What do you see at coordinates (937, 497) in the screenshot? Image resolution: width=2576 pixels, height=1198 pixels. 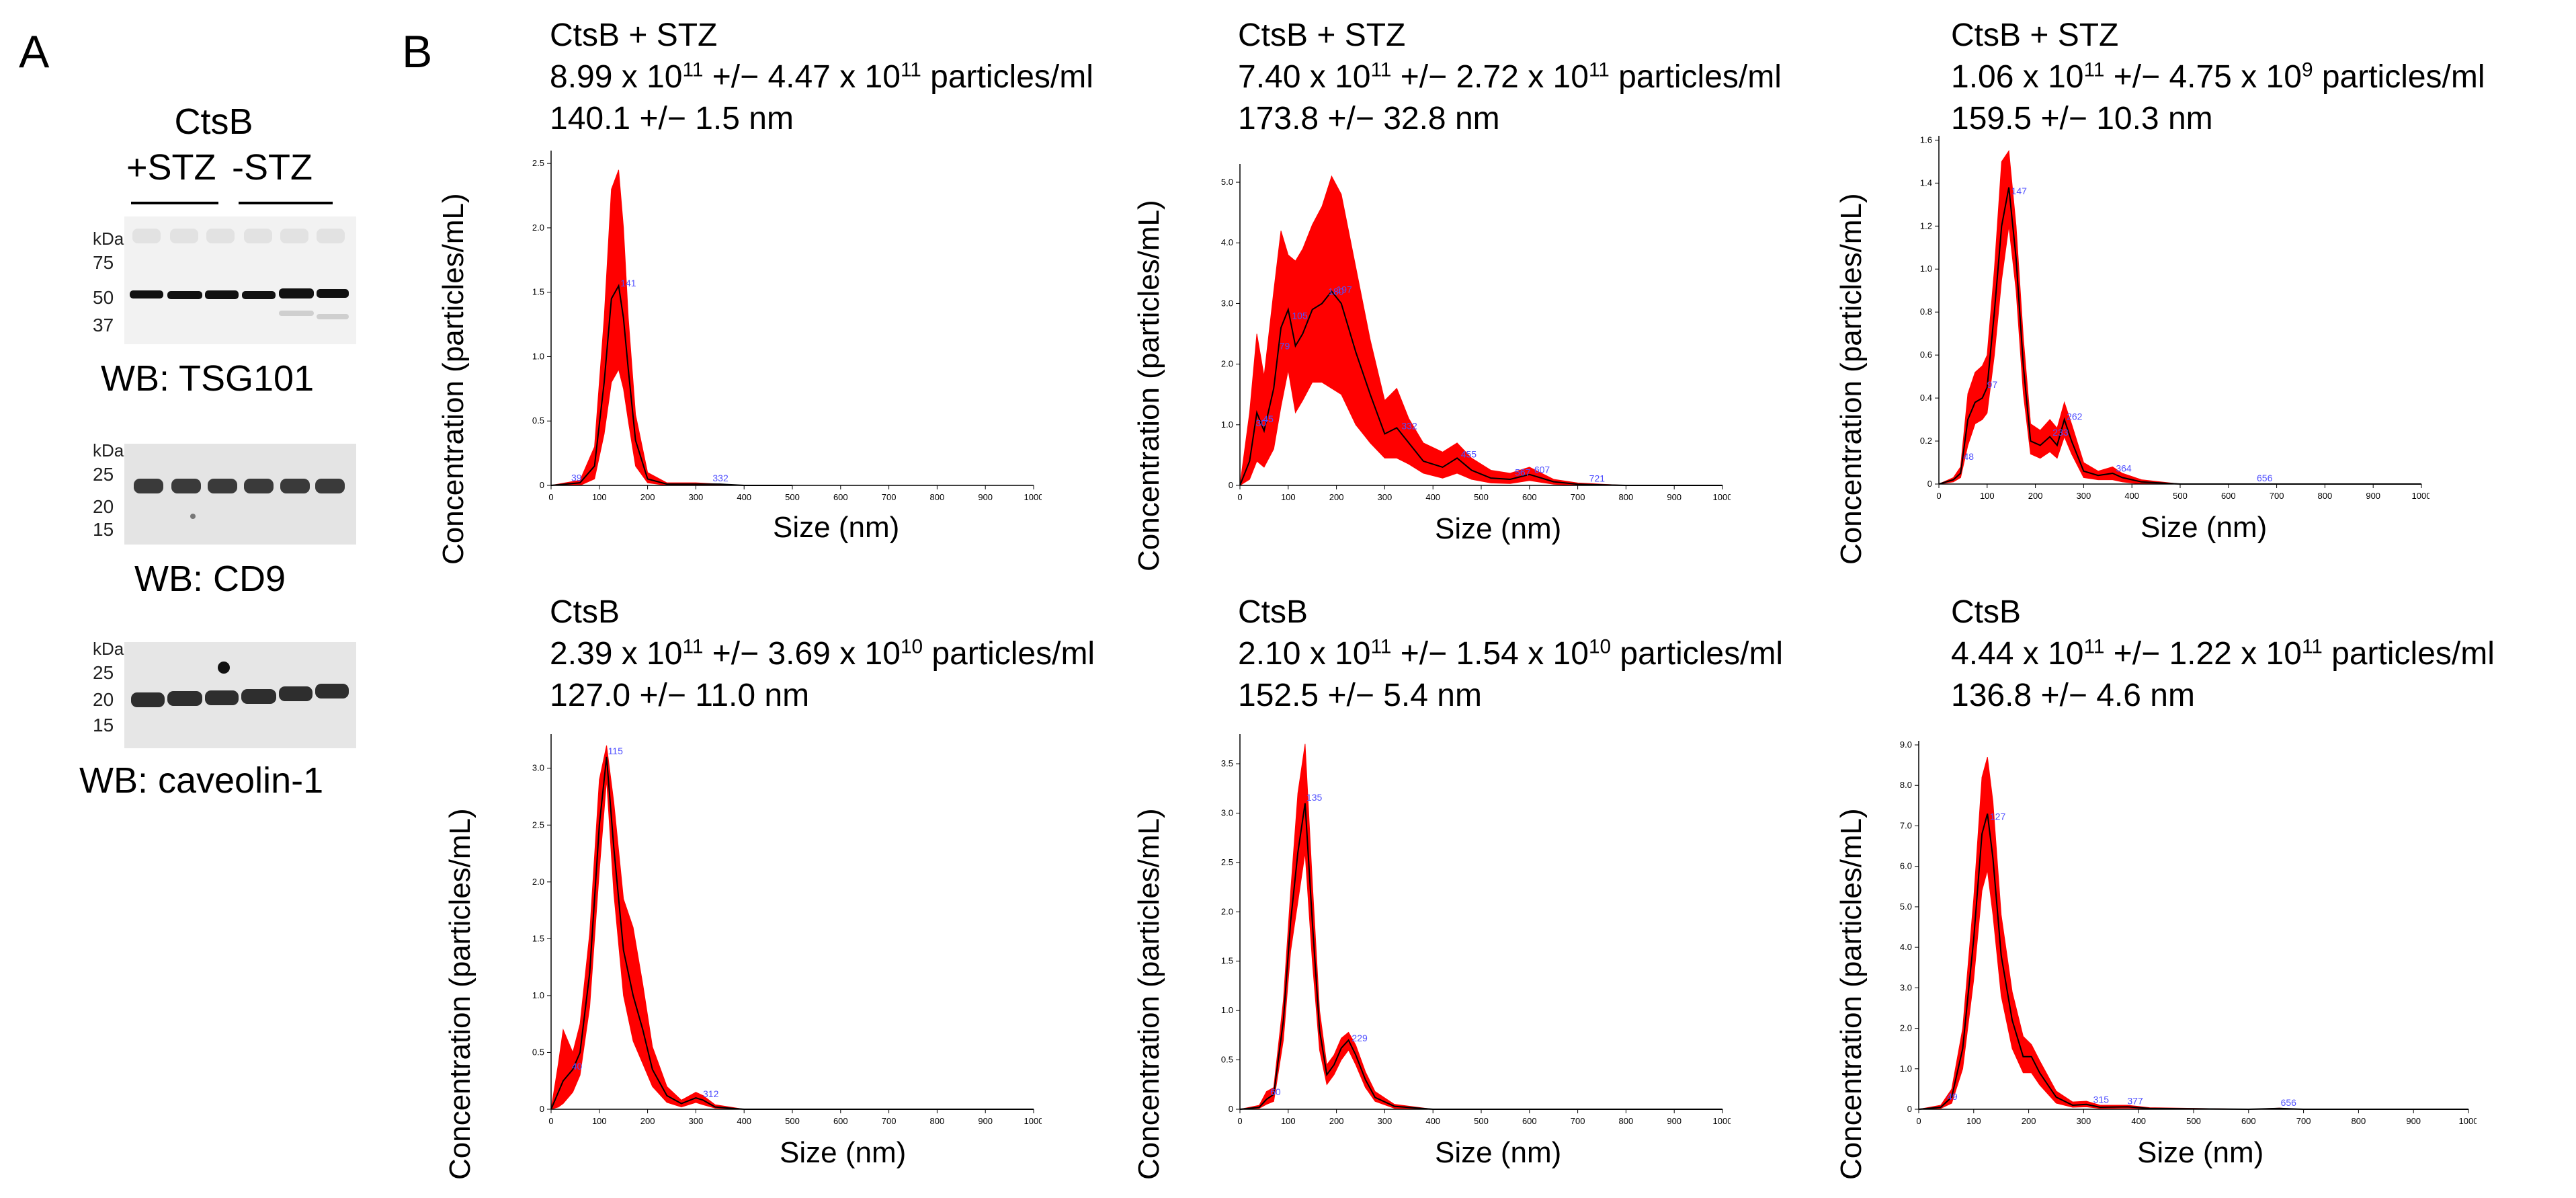 I see `chart-0-x-tick-label: 800` at bounding box center [937, 497].